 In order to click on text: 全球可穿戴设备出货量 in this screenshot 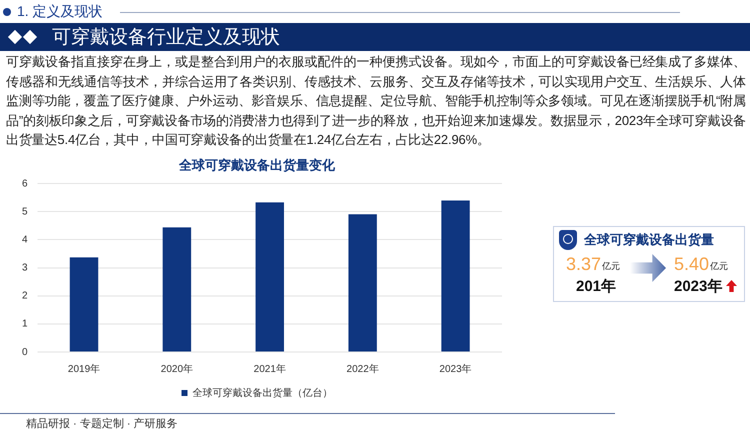, I will do `click(649, 240)`.